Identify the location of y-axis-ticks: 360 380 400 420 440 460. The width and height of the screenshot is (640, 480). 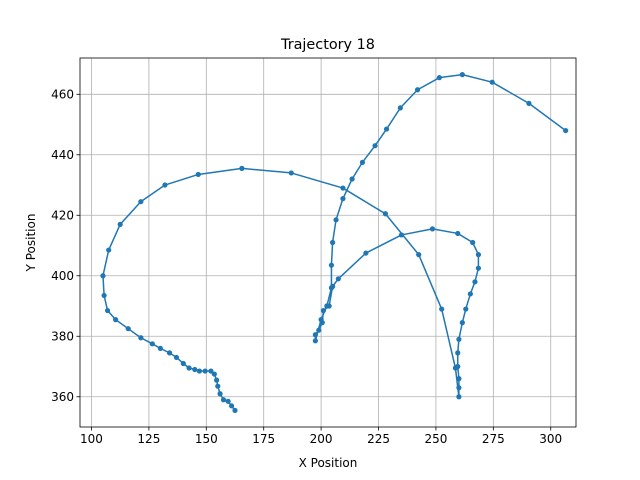
(65, 245).